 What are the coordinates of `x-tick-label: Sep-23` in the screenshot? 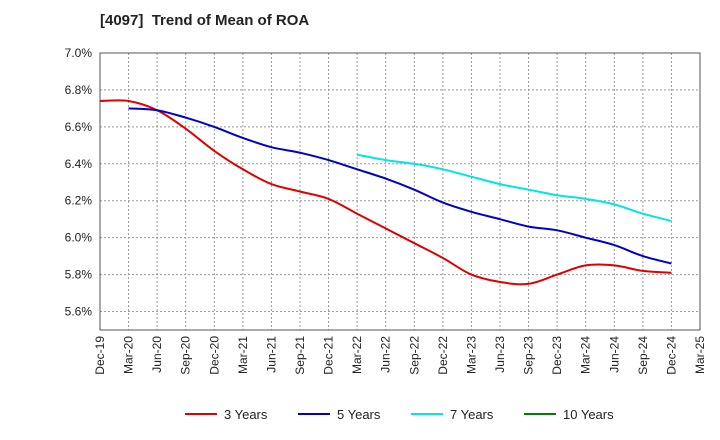 It's located at (529, 355).